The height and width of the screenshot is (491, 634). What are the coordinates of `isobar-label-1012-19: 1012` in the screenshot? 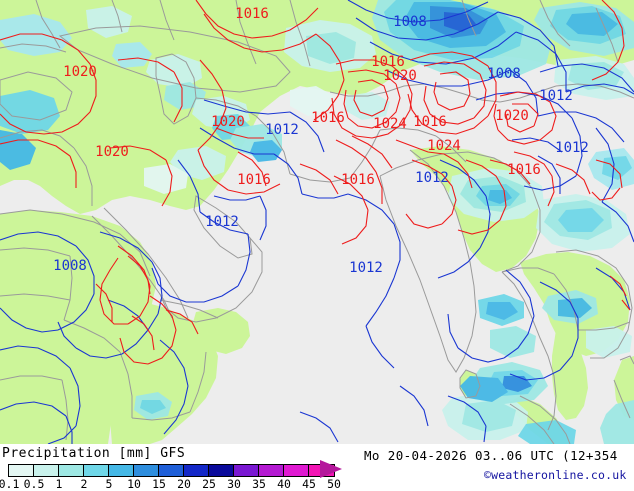 It's located at (282, 130).